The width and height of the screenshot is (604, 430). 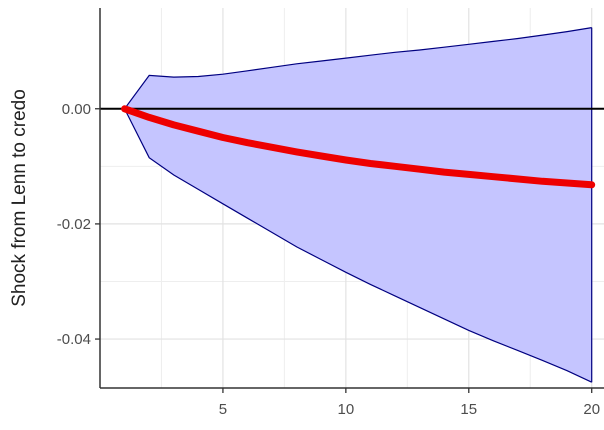 I want to click on y-axis-title: Shock from Lenn to credo, so click(x=19, y=198).